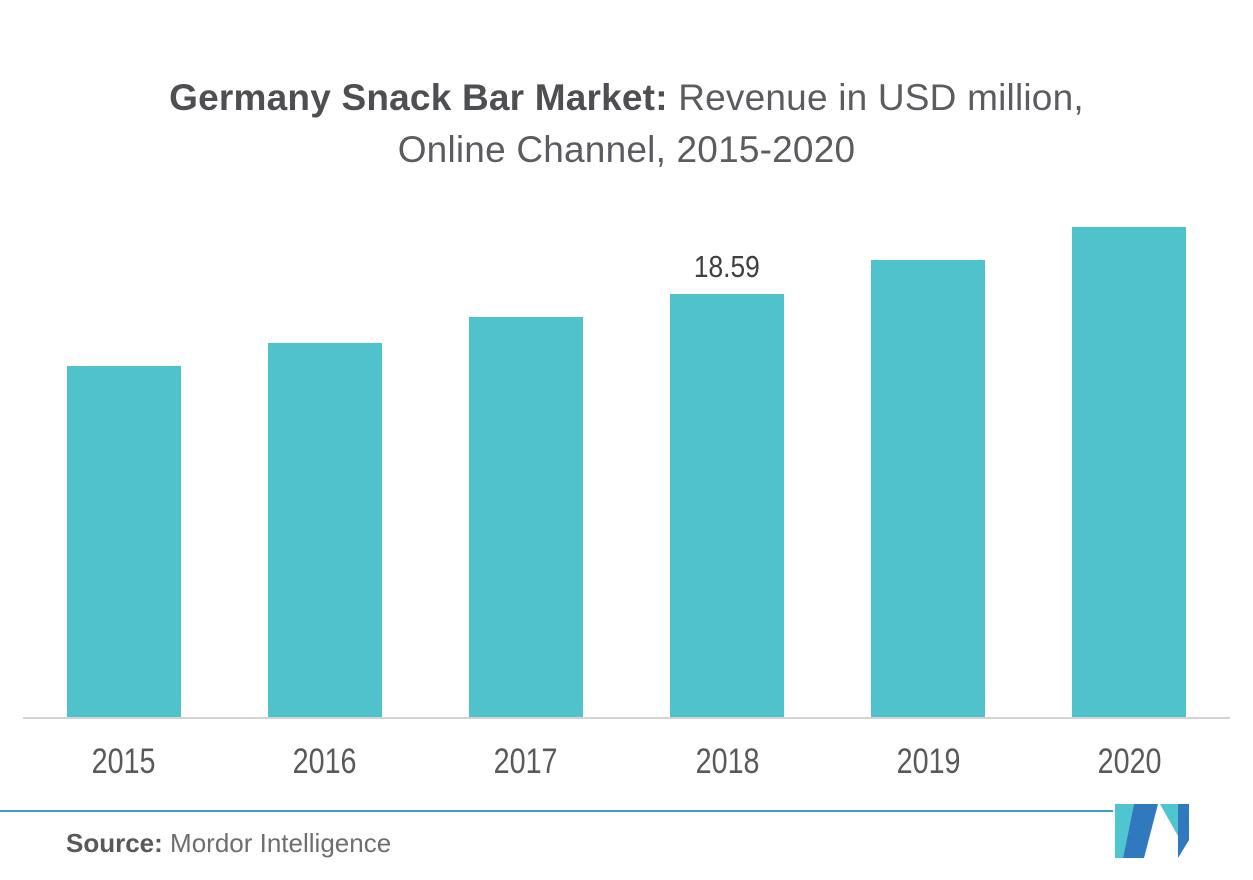 The image size is (1253, 880). Describe the element at coordinates (626, 149) in the screenshot. I see `chart-title-line2: Online Channel, 2015-2020` at that location.